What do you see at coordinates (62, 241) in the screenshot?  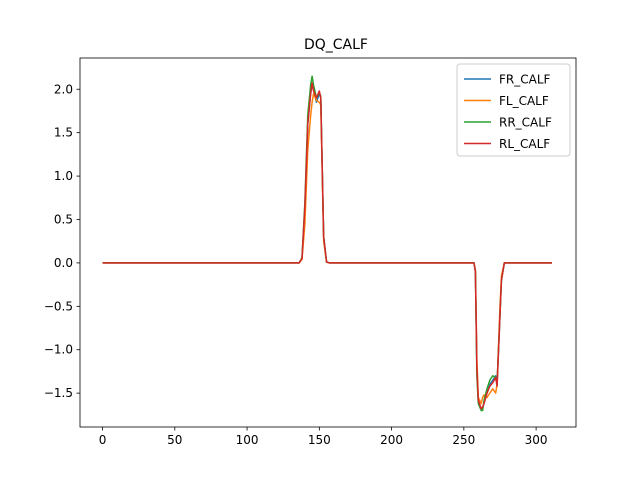 I see `y-axis: −1.5 −1.0 −0.5 0.0 0.5 1.0 1.5 2.0` at bounding box center [62, 241].